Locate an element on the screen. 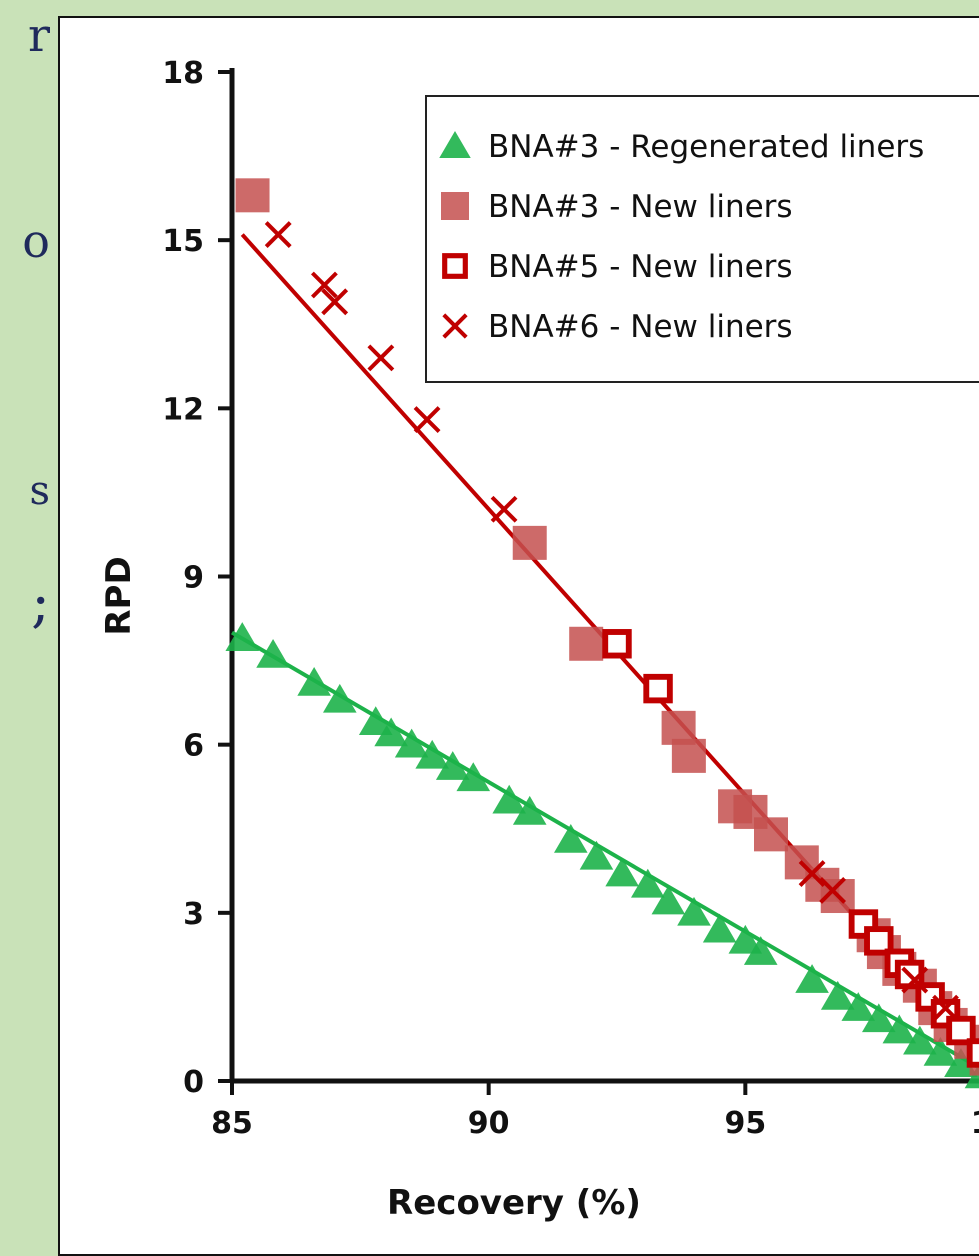  x-tick-label: 95 is located at coordinates (745, 1123).